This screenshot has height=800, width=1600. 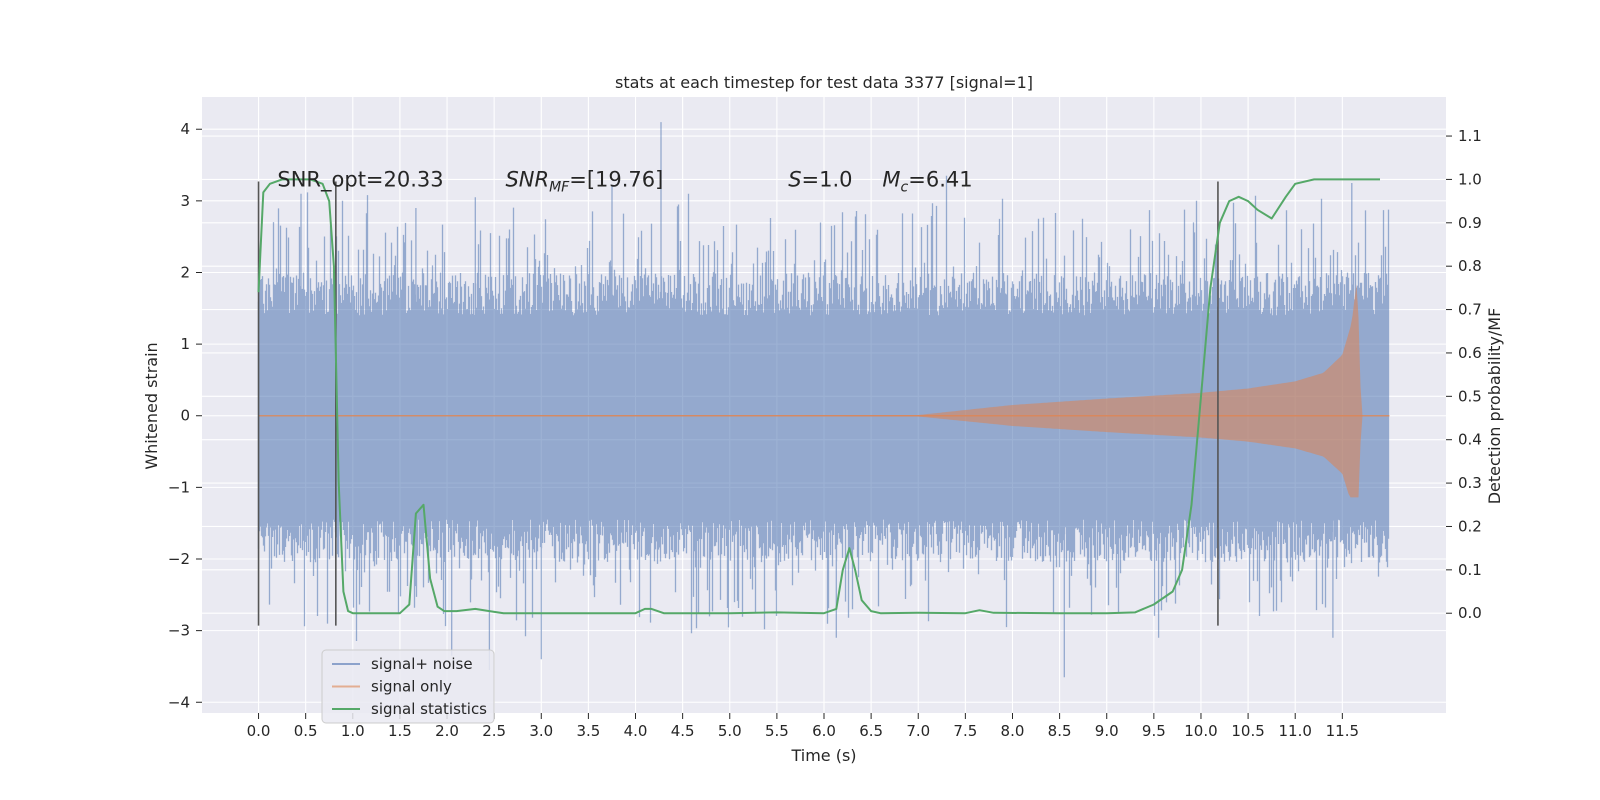 I want to click on y-left-tick-label: −1, so click(x=179, y=487).